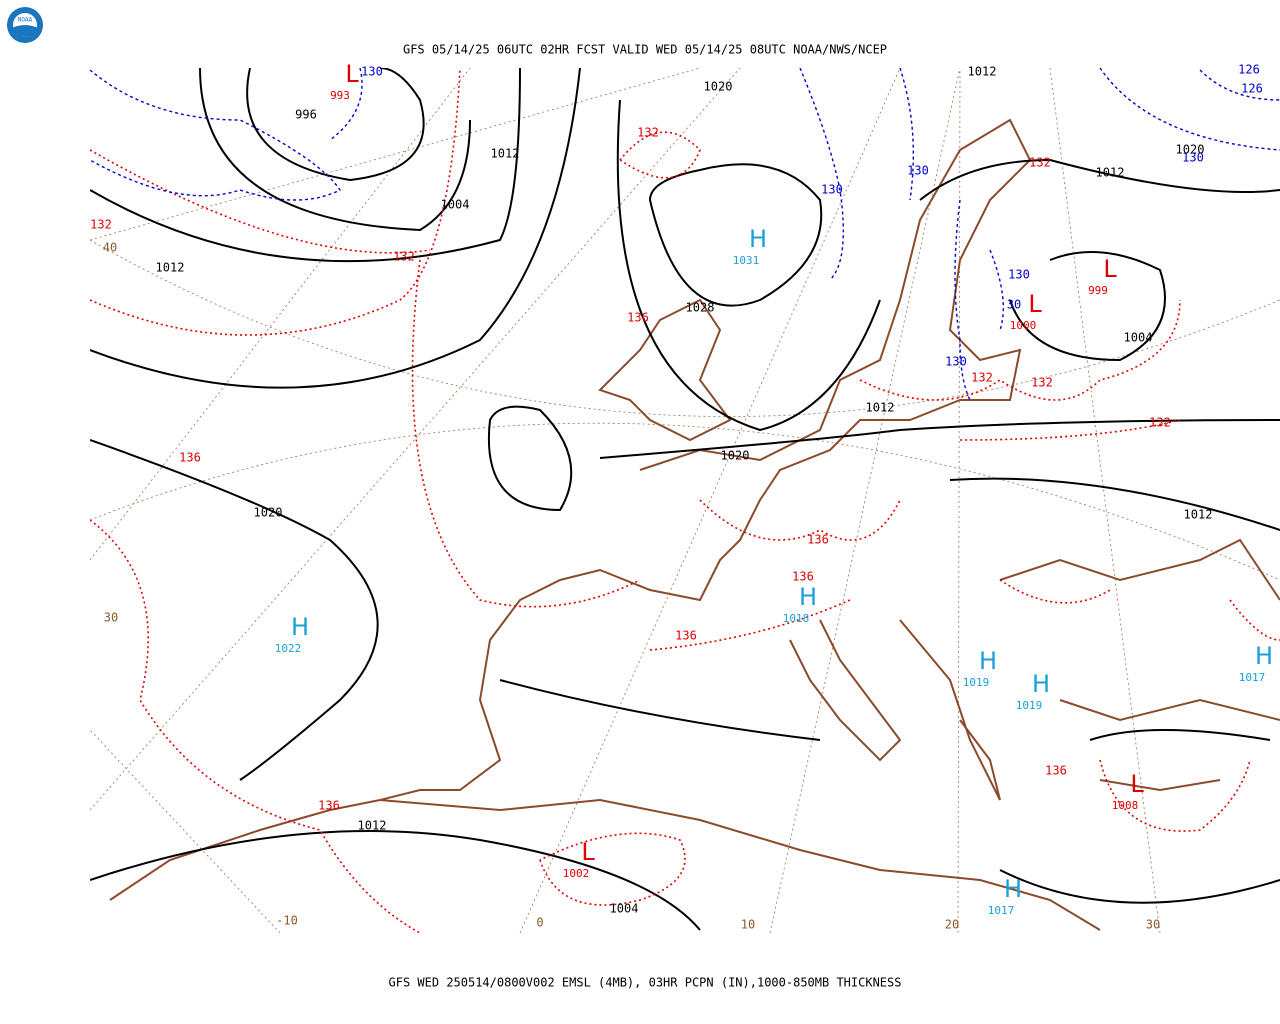 This screenshot has height=1024, width=1280. Describe the element at coordinates (1125, 805) in the screenshot. I see `pressure-center-value: 1008` at that location.